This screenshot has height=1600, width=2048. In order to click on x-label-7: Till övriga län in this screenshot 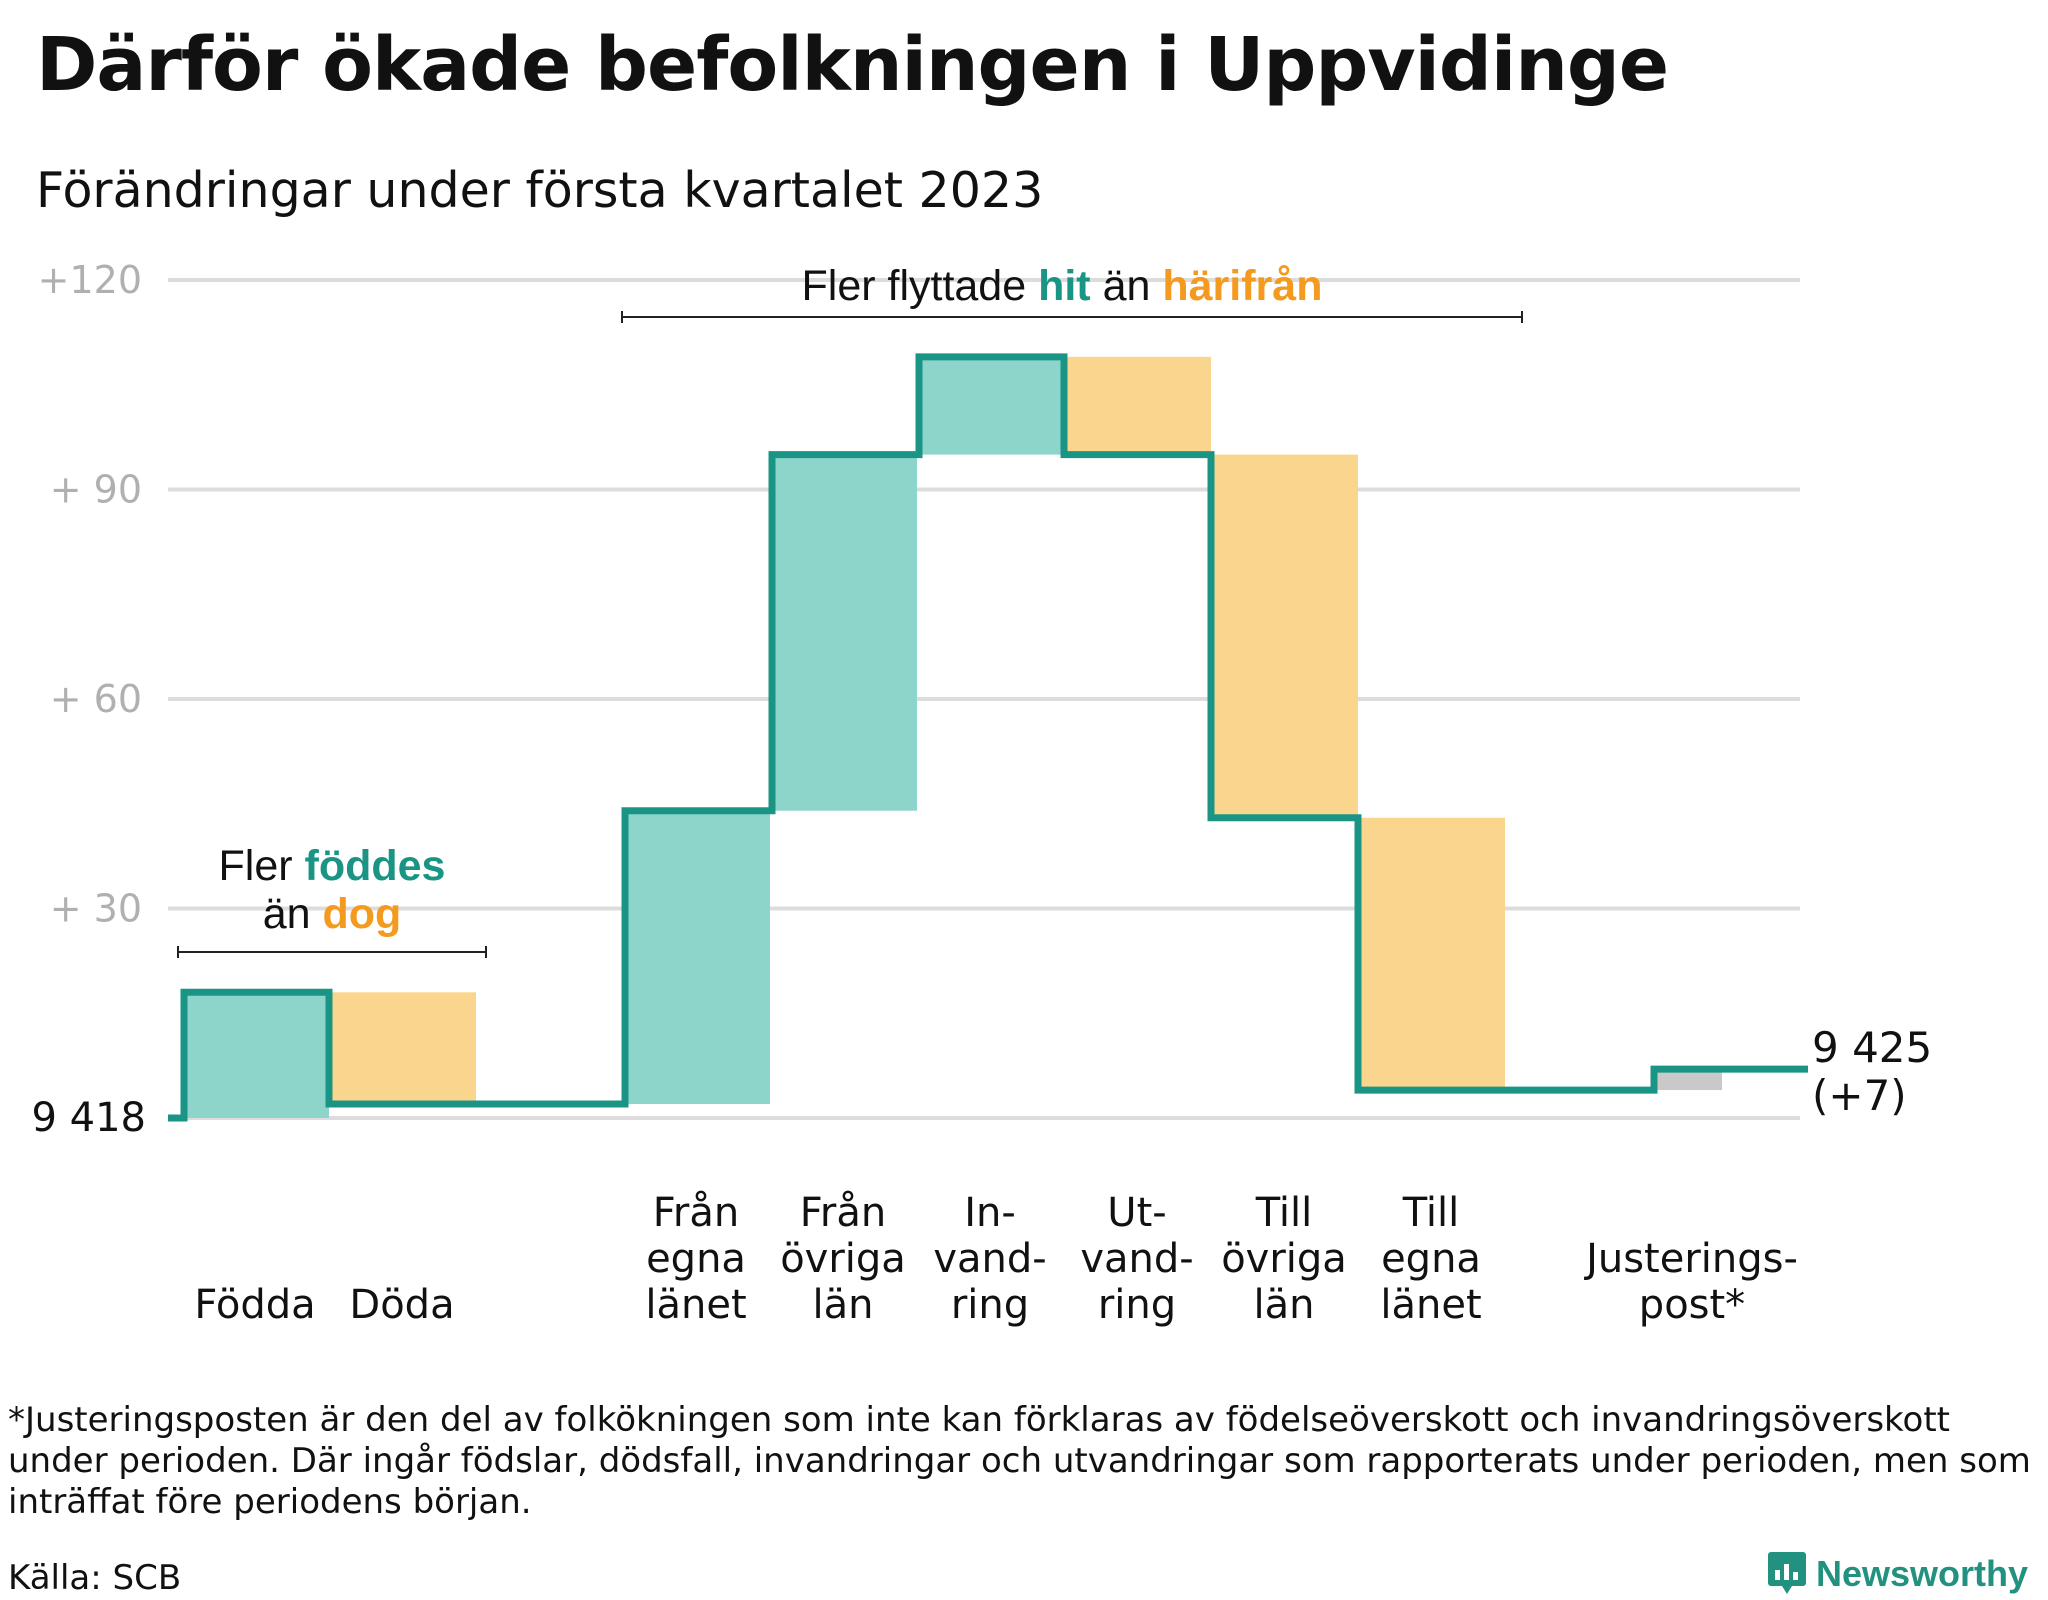, I will do `click(1284, 1259)`.